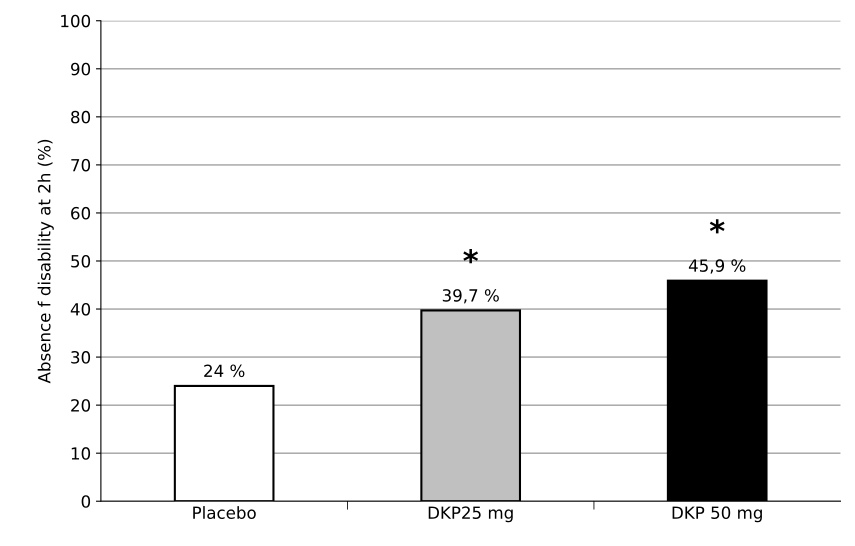 The width and height of the screenshot is (855, 546). Describe the element at coordinates (80, 165) in the screenshot. I see `y-tick-label: 70` at that location.